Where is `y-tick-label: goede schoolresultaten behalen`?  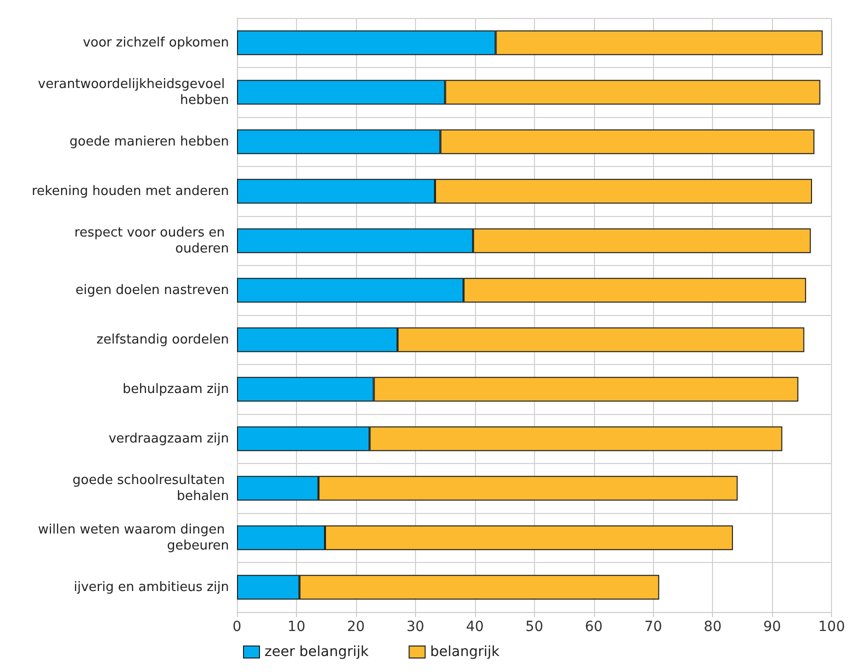
y-tick-label: goede schoolresultaten behalen is located at coordinates (150, 488).